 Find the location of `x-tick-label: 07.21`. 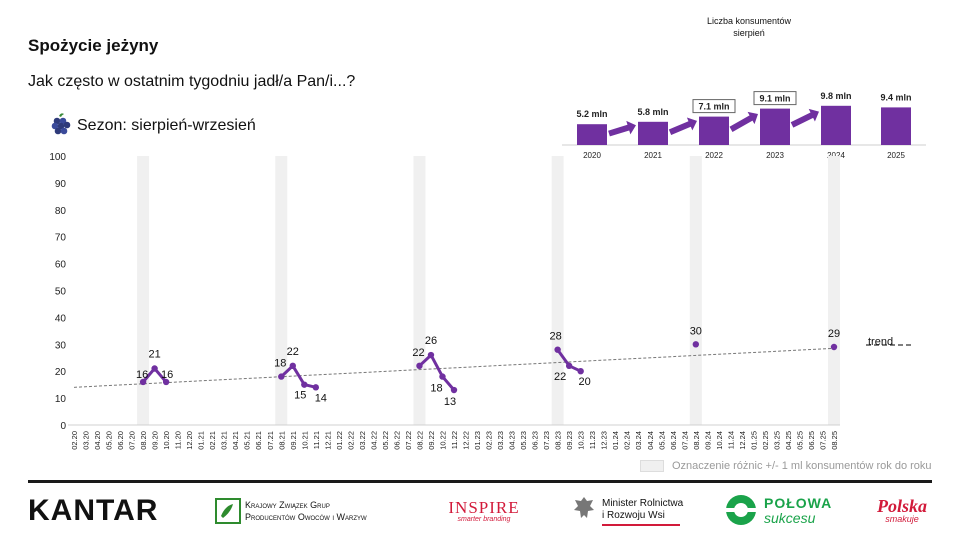

x-tick-label: 07.21 is located at coordinates (270, 440).